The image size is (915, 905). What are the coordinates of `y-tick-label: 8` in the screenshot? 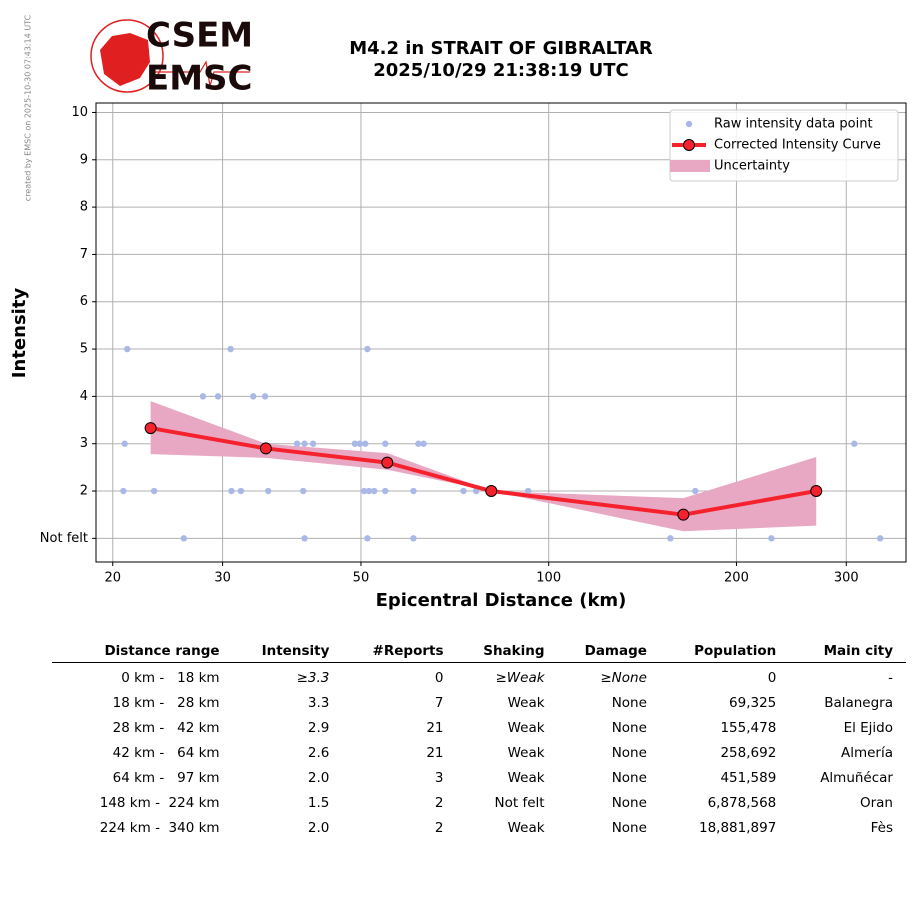 It's located at (84, 207).